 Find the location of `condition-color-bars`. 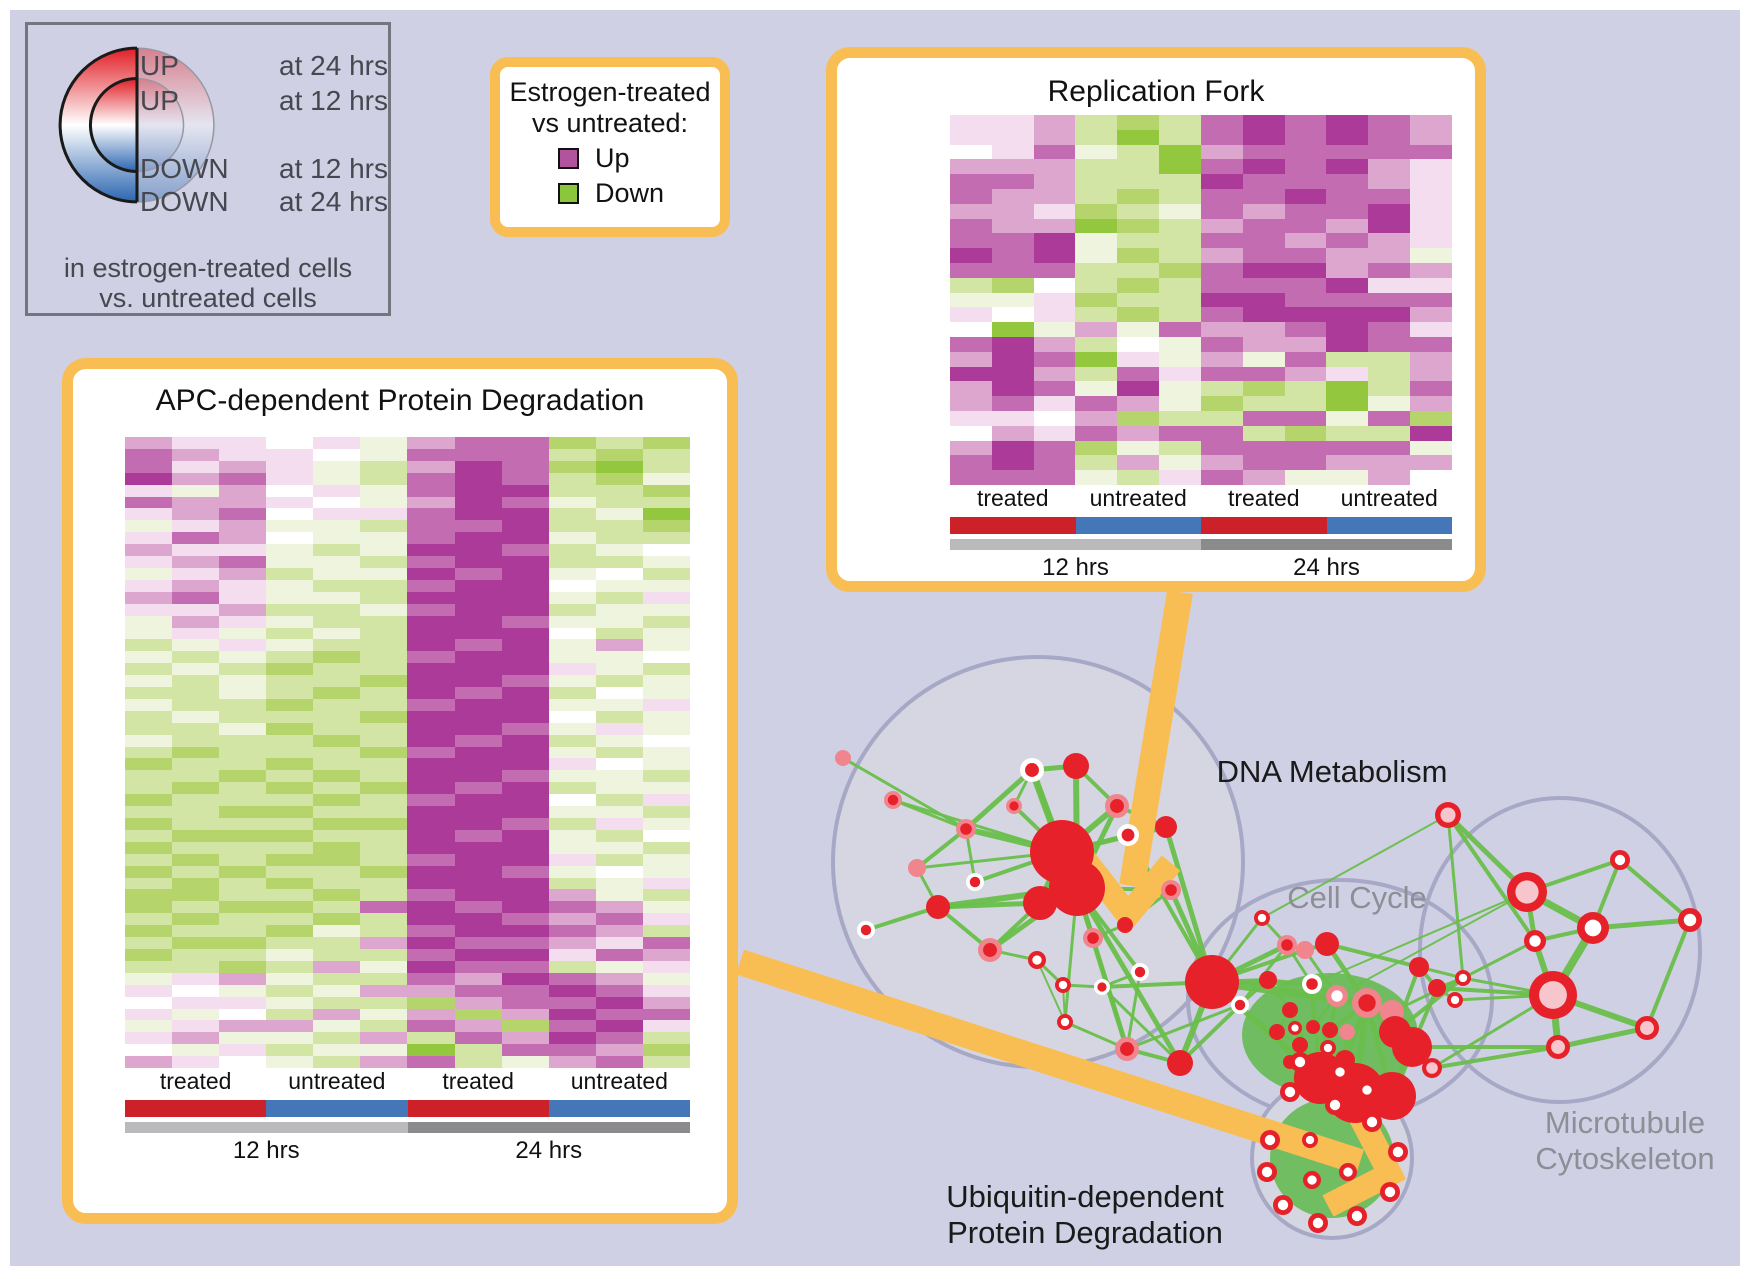

condition-color-bars is located at coordinates (1201, 525).